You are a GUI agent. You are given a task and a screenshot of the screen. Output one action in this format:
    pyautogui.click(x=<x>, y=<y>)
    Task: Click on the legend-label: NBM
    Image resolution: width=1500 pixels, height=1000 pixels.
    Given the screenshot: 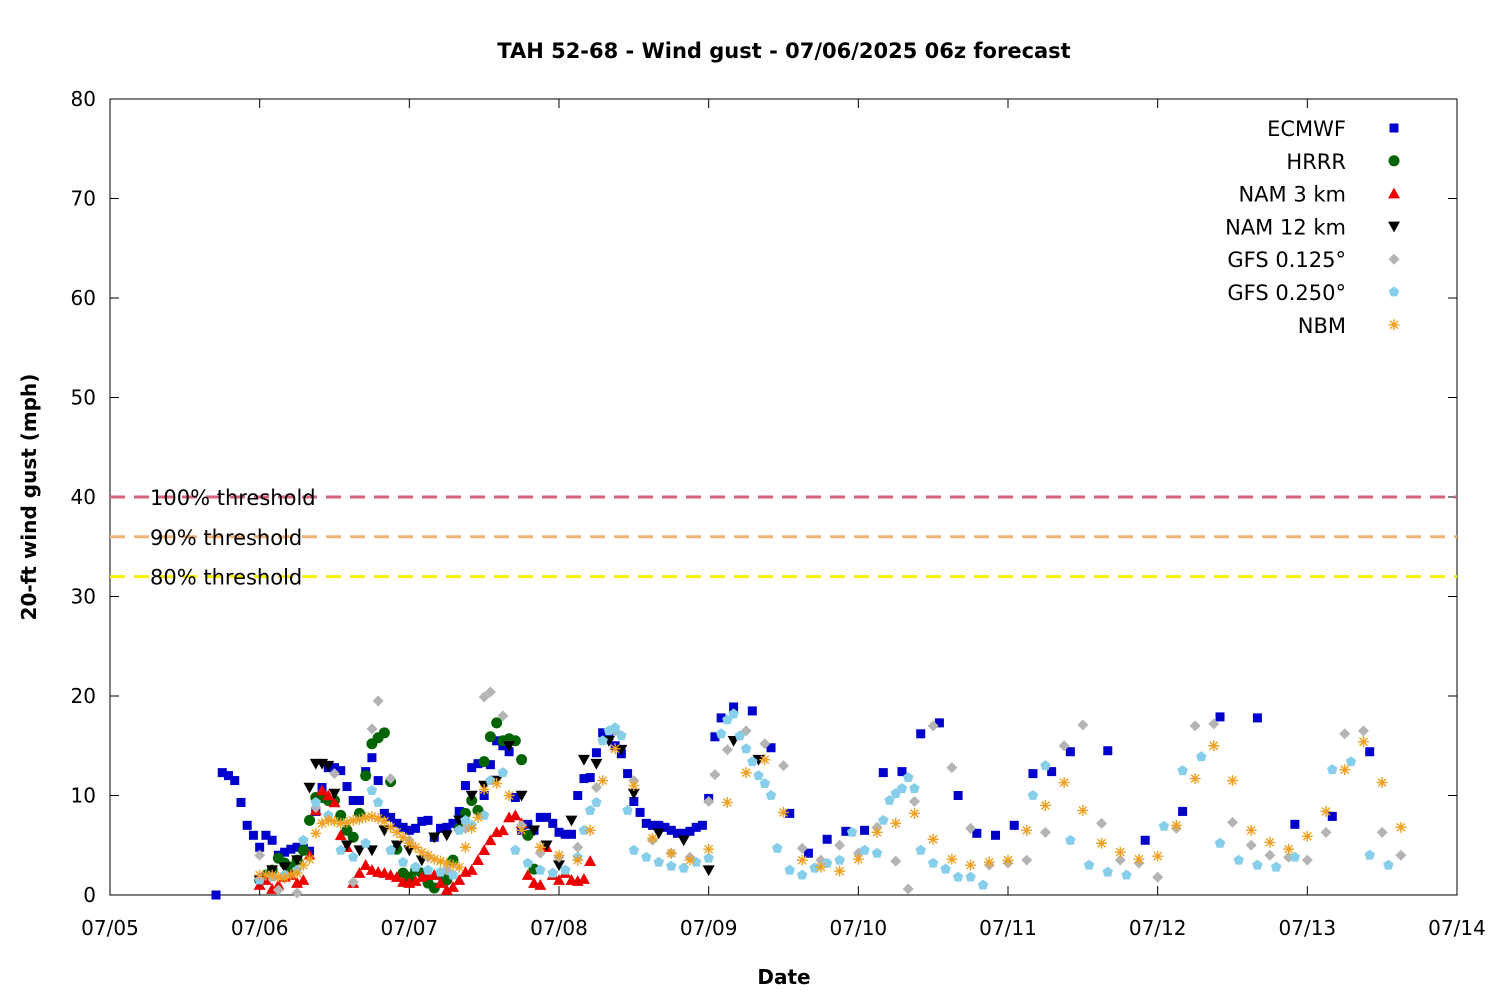 What is the action you would take?
    pyautogui.click(x=1322, y=326)
    